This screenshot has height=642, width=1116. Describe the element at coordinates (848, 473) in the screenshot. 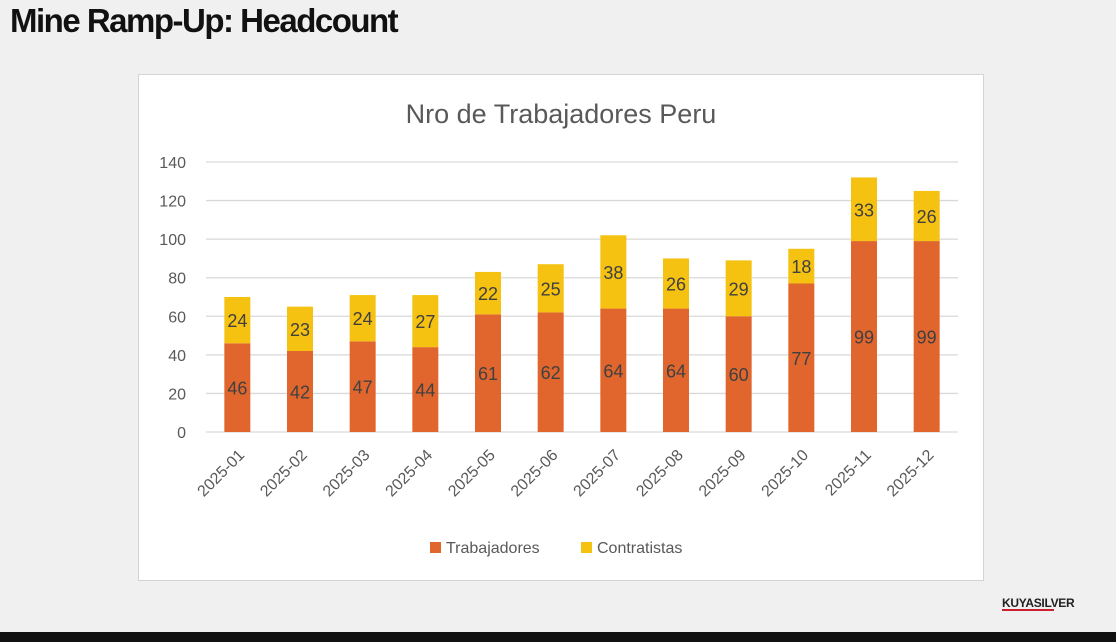

I see `x-tick-label: 2025-11` at that location.